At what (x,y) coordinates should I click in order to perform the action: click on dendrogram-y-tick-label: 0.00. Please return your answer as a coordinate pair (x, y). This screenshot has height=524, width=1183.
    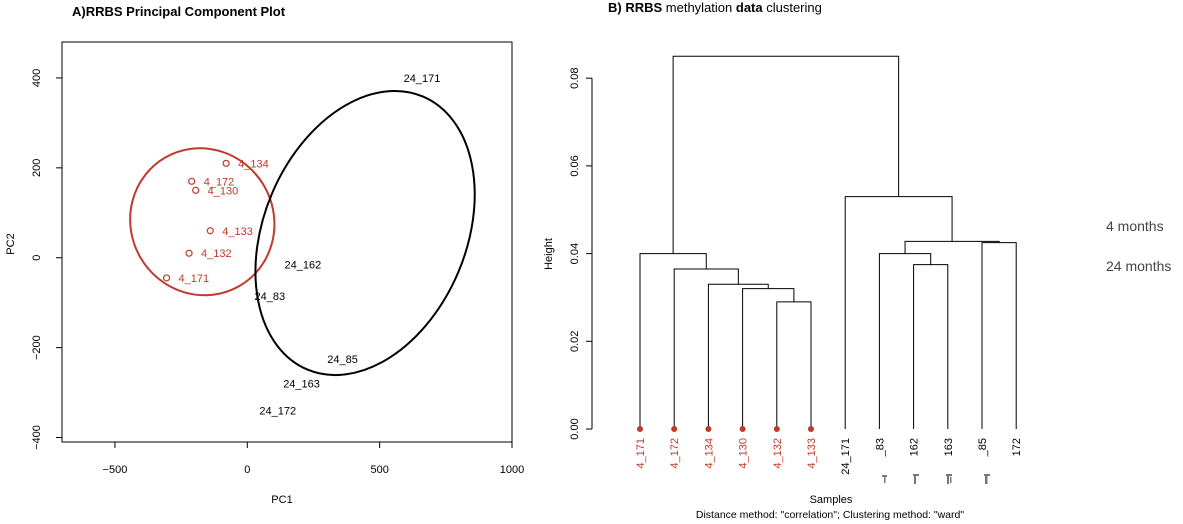
    Looking at the image, I should click on (575, 428).